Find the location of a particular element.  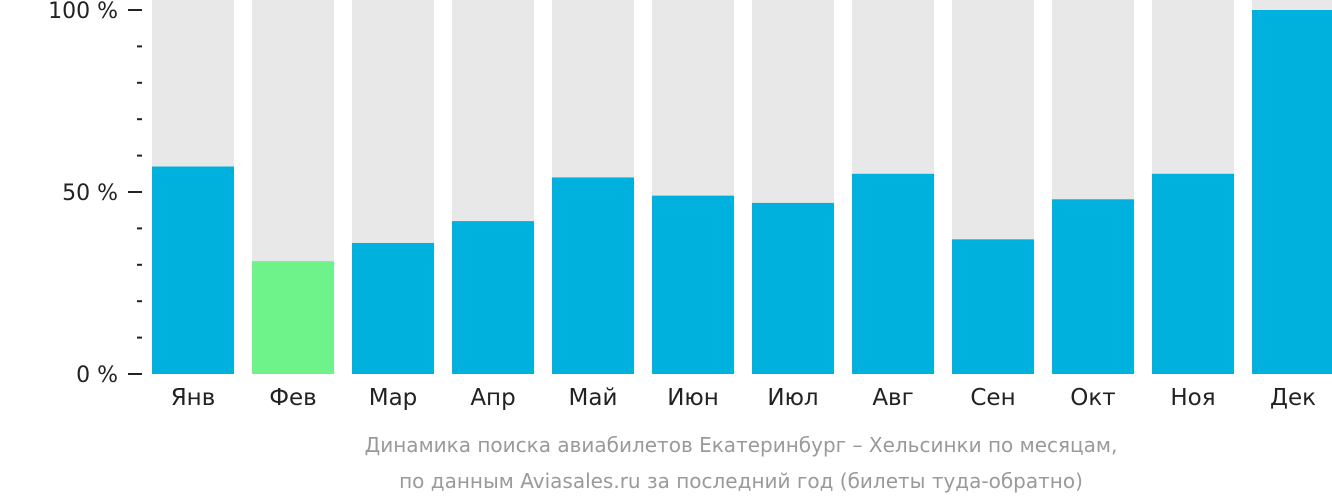

y-tick-label-3: 0 % is located at coordinates (97, 375).